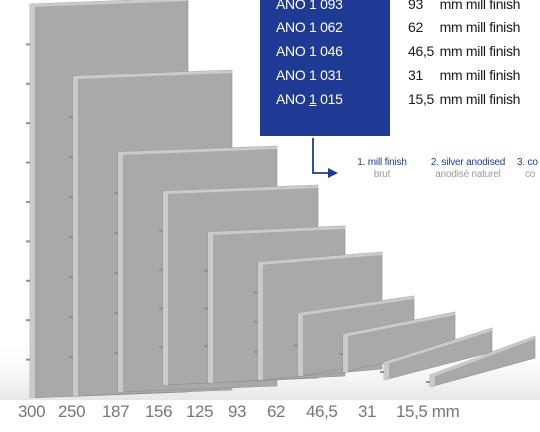 The width and height of the screenshot is (540, 432). Describe the element at coordinates (468, 174) in the screenshot. I see `finish-label-fr: anodisé naturel` at that location.